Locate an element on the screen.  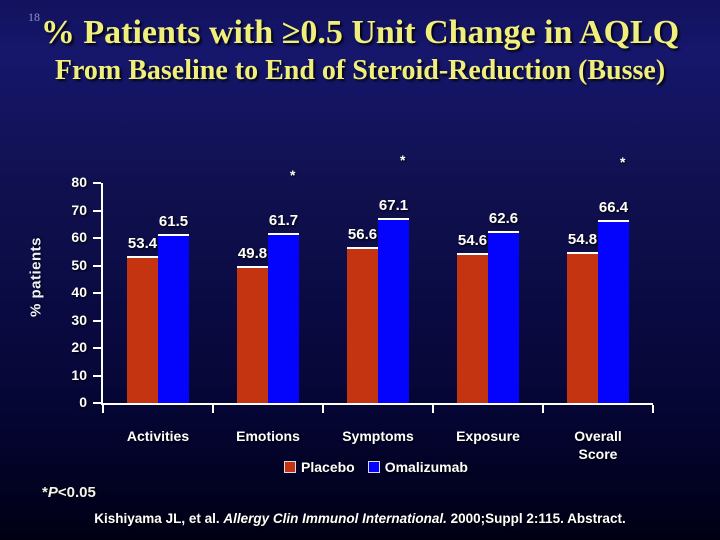
y-axis-tick-label: 0 is located at coordinates (83, 402).